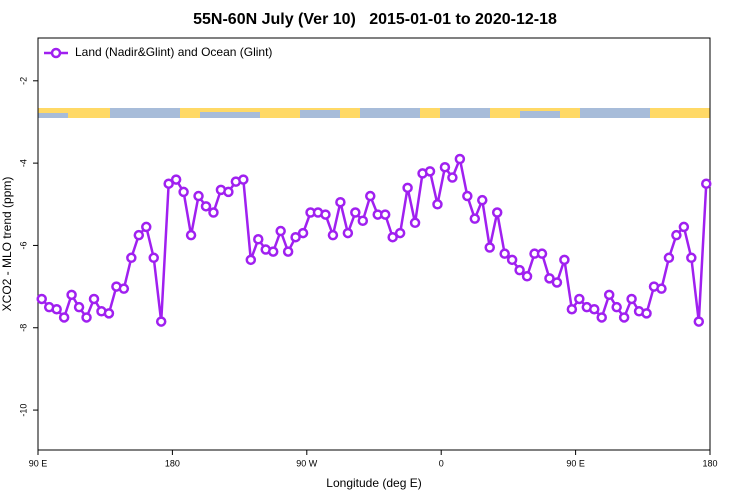 The image size is (750, 500). Describe the element at coordinates (7, 244) in the screenshot. I see `y-axis-label: XCO2 - MLO trend (ppm)` at that location.